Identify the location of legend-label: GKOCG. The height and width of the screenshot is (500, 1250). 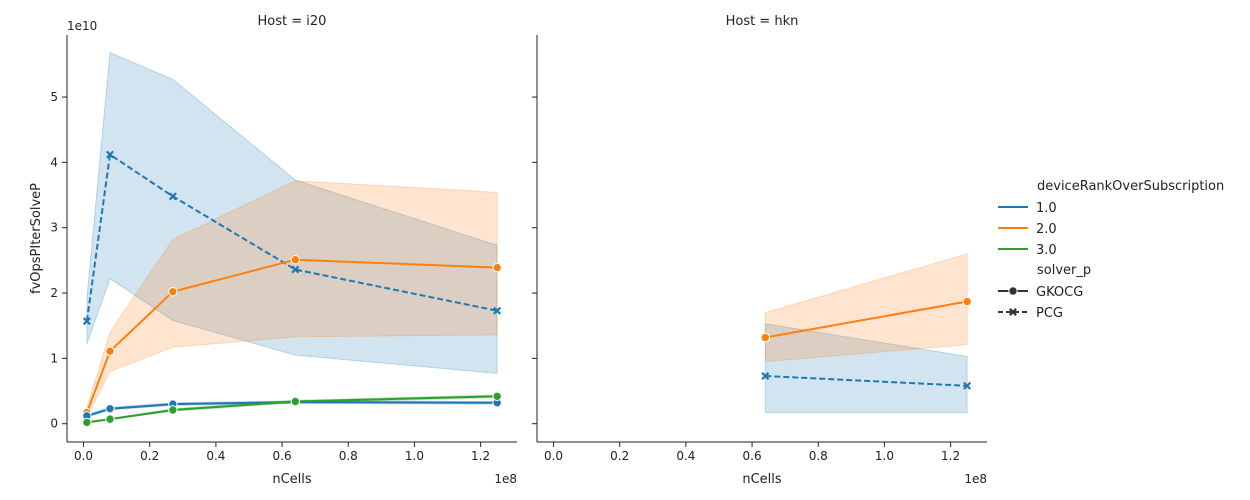
(1059, 292).